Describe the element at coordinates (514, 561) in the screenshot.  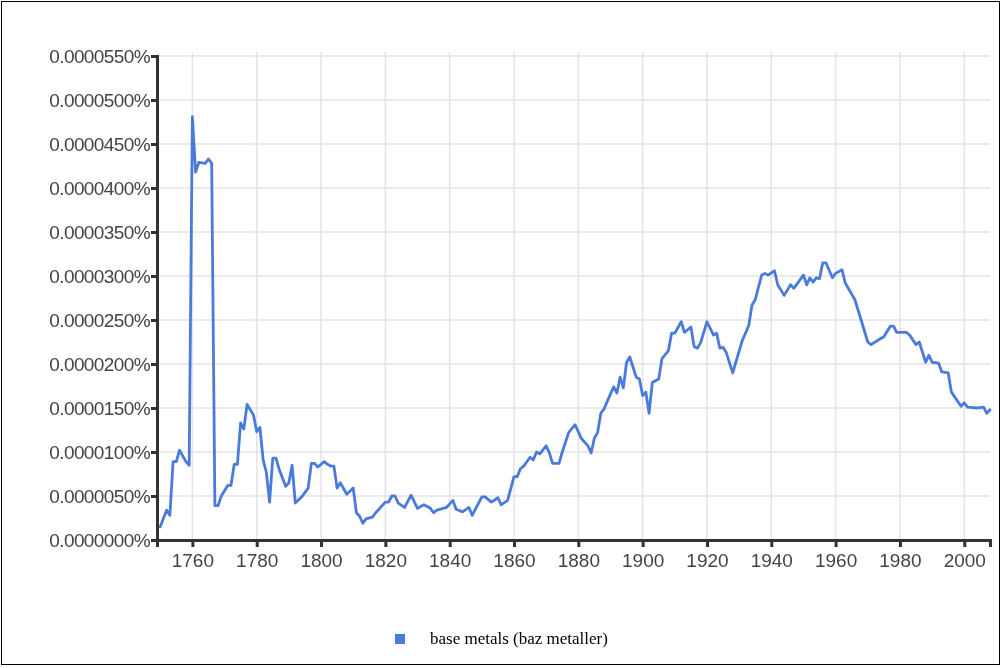
I see `x-tick-label: 1860` at that location.